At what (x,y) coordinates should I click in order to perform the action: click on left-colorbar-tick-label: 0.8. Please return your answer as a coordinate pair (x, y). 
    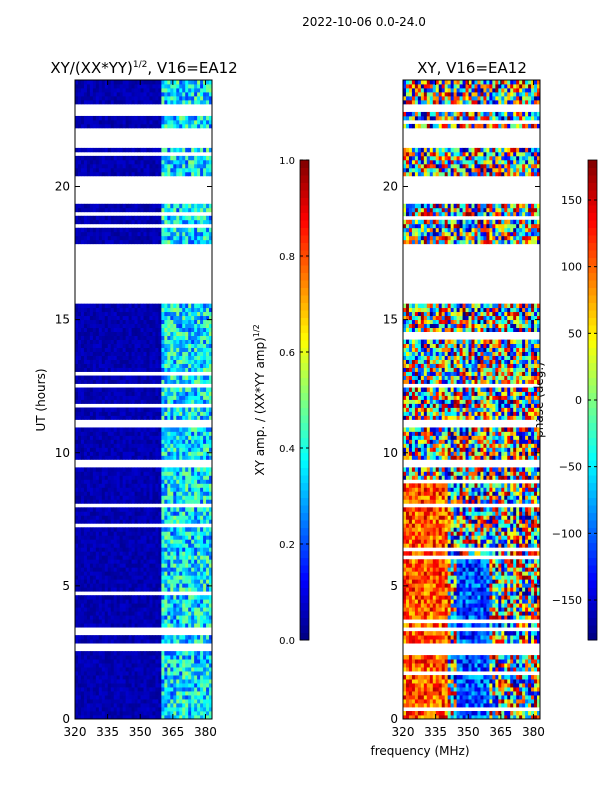
    Looking at the image, I should click on (287, 257).